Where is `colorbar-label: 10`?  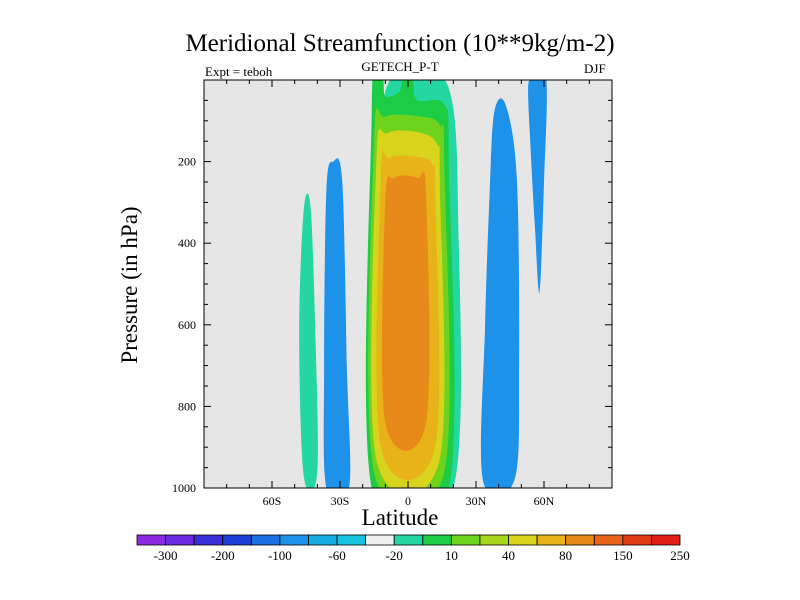
colorbar-label: 10 is located at coordinates (451, 555).